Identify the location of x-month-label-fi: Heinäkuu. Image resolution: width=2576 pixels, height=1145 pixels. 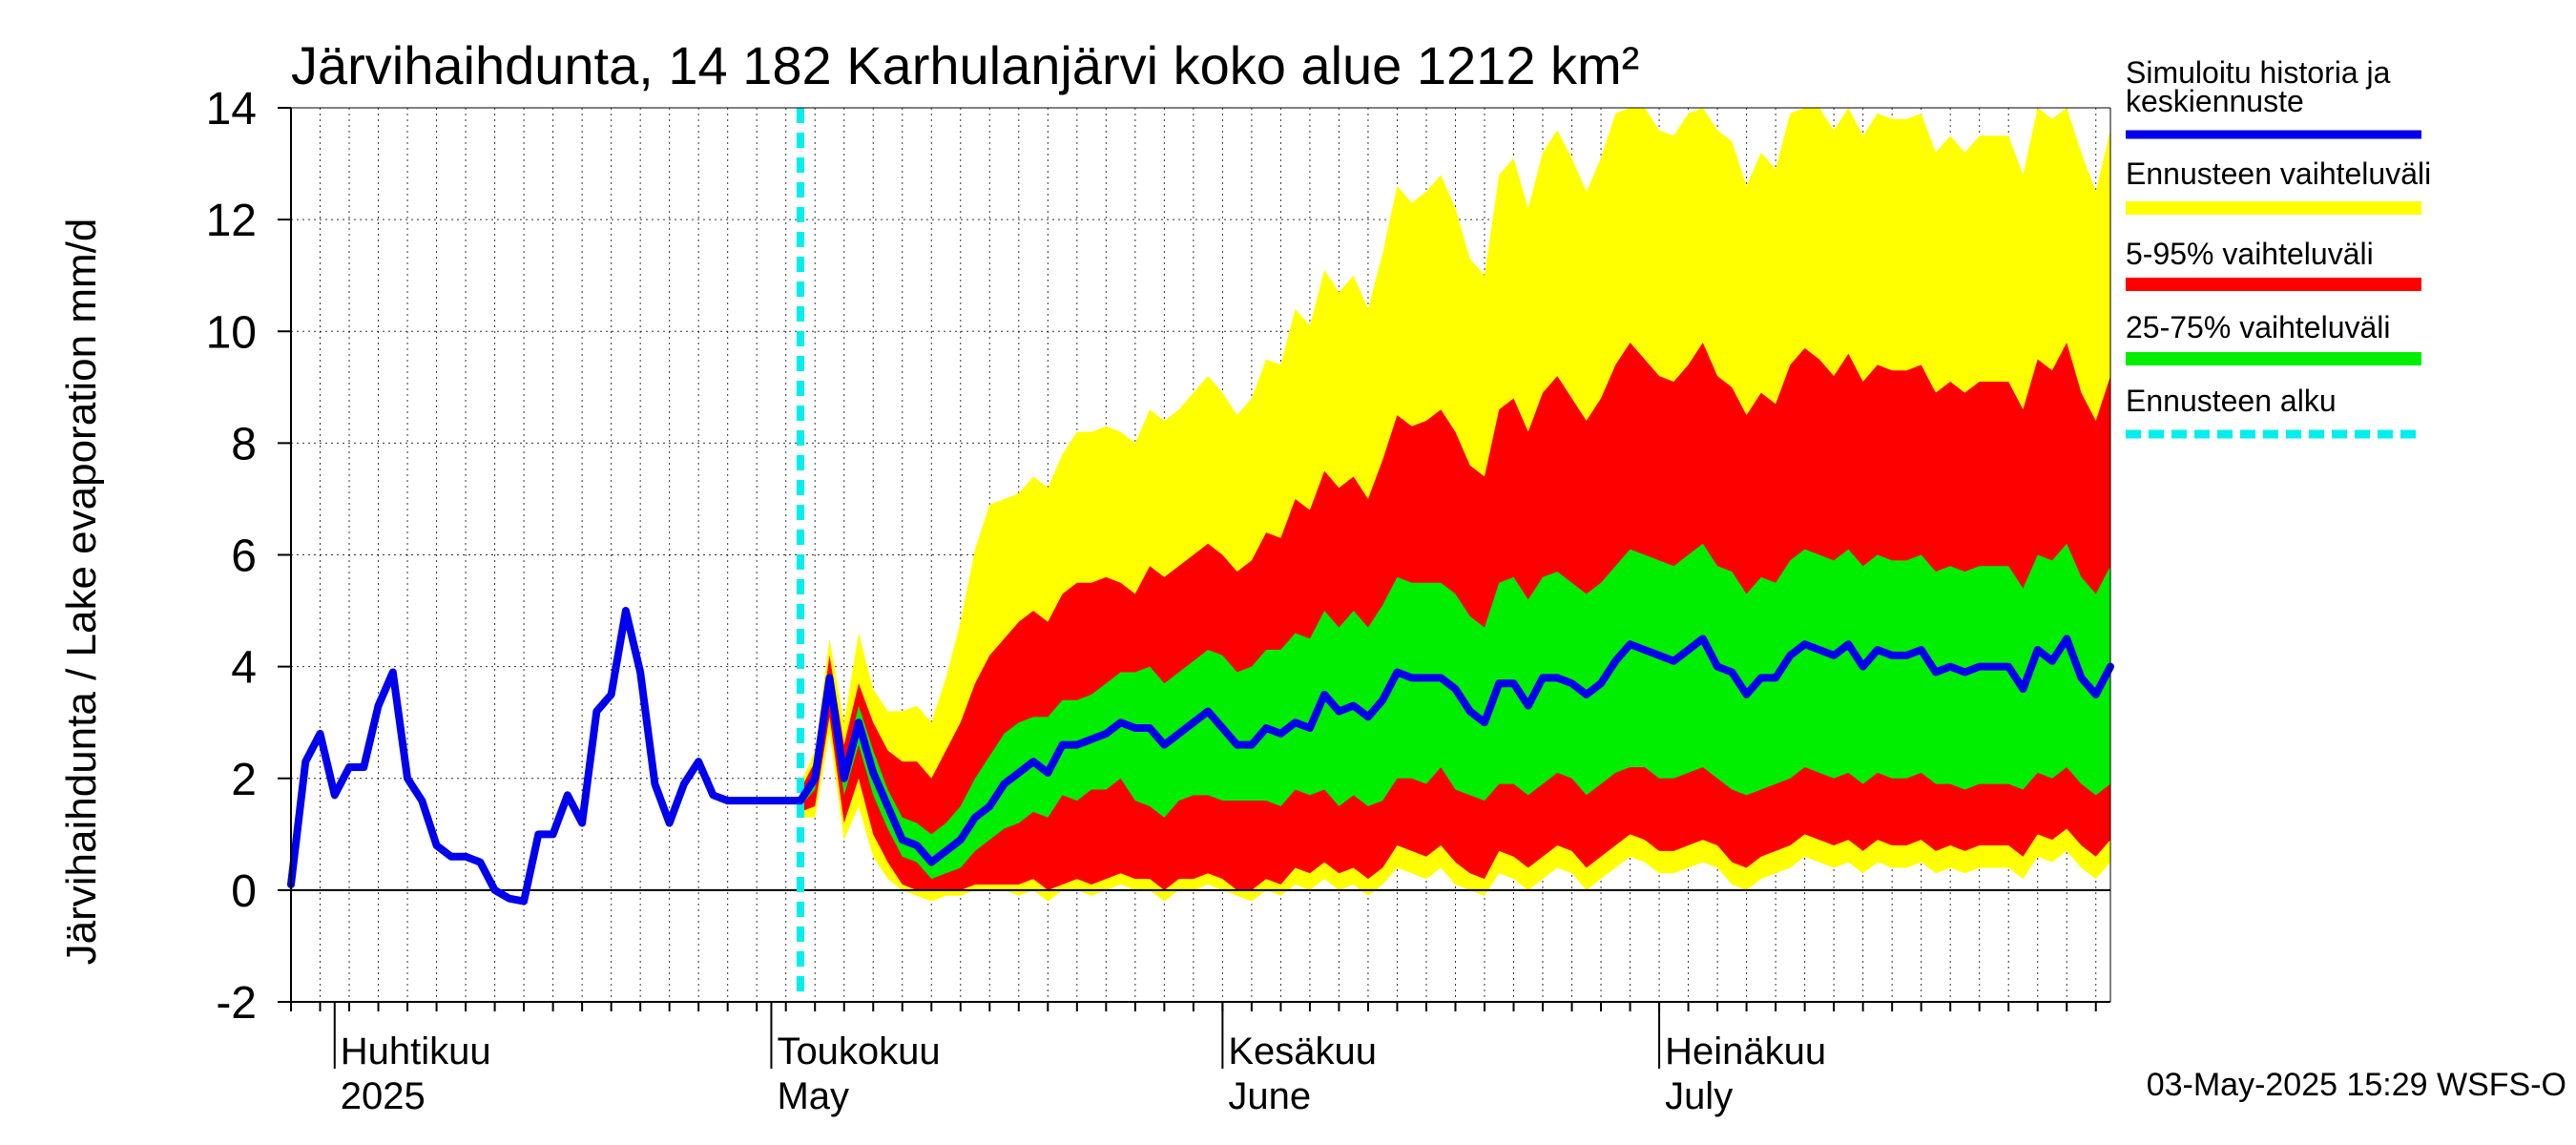
(1745, 1051).